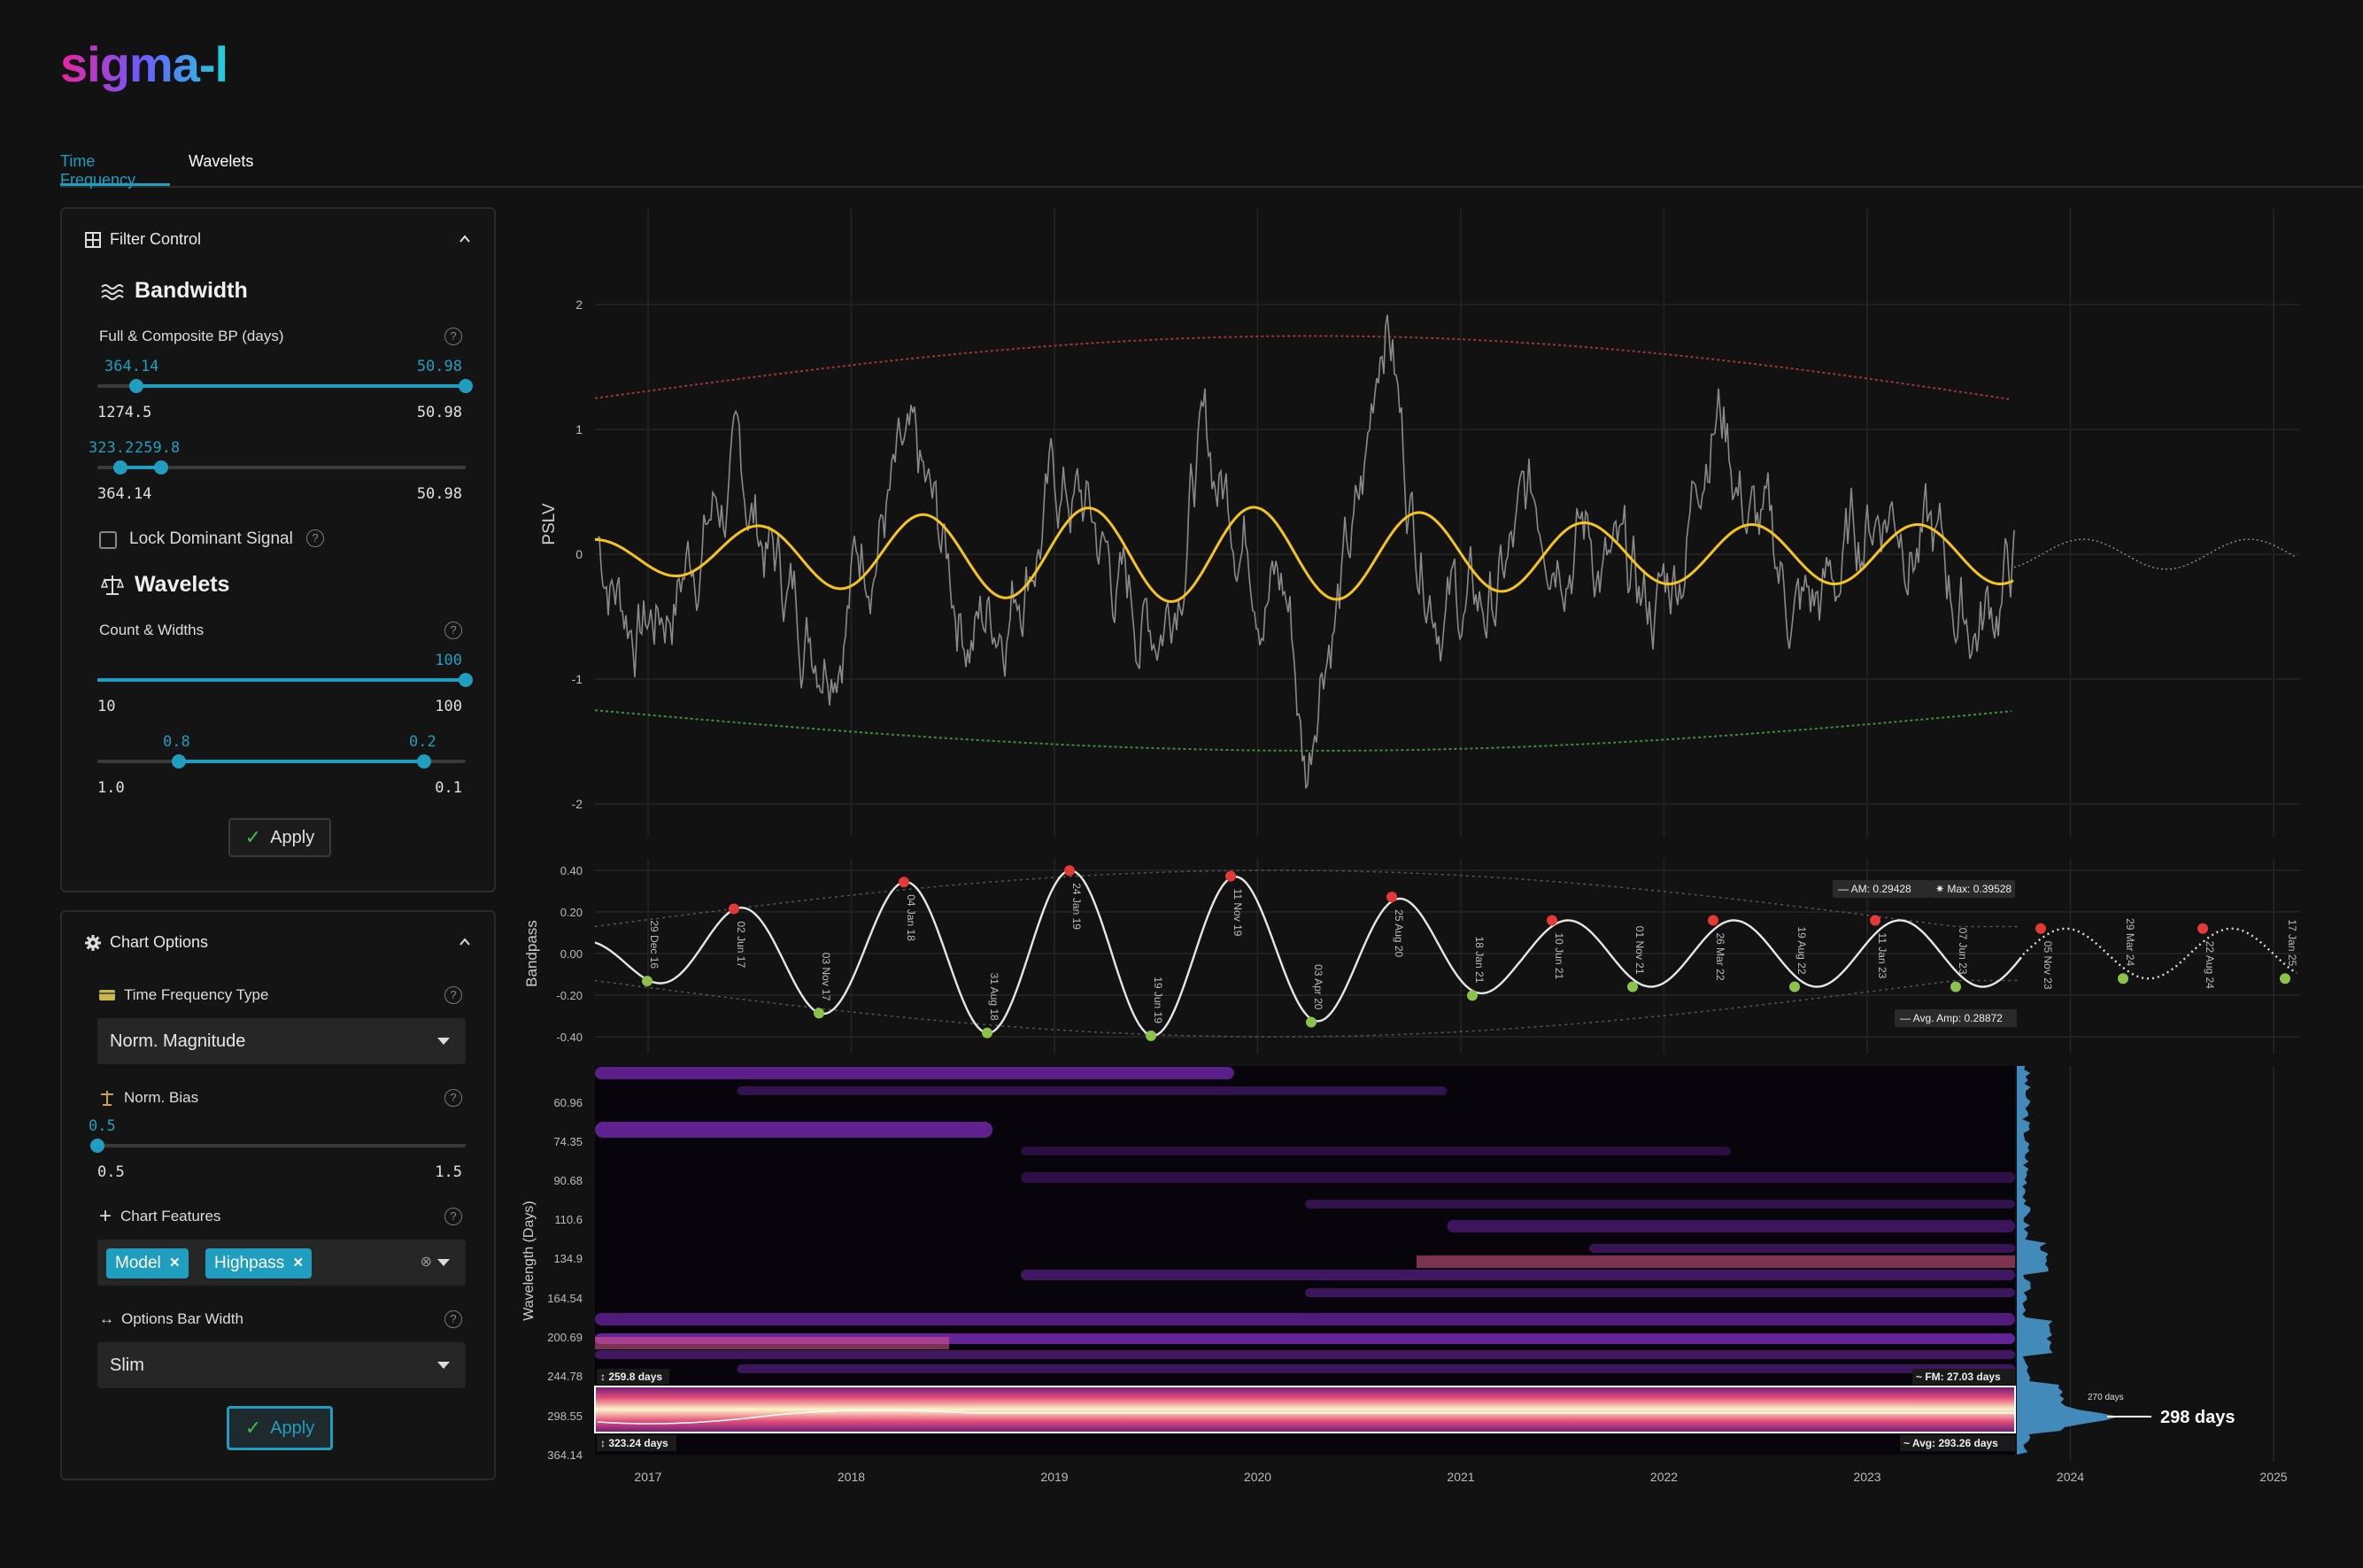 Image resolution: width=2363 pixels, height=1568 pixels. Describe the element at coordinates (152, 630) in the screenshot. I see `count-widths-label: Count & Widths` at that location.